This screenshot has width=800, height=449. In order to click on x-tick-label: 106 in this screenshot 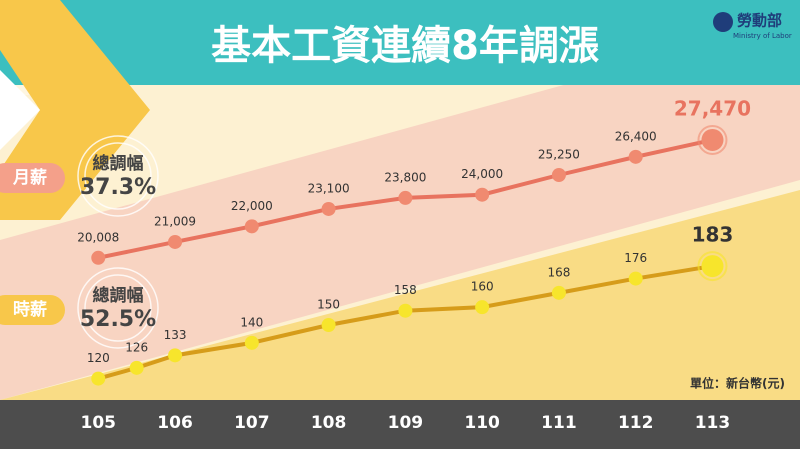, I will do `click(175, 423)`.